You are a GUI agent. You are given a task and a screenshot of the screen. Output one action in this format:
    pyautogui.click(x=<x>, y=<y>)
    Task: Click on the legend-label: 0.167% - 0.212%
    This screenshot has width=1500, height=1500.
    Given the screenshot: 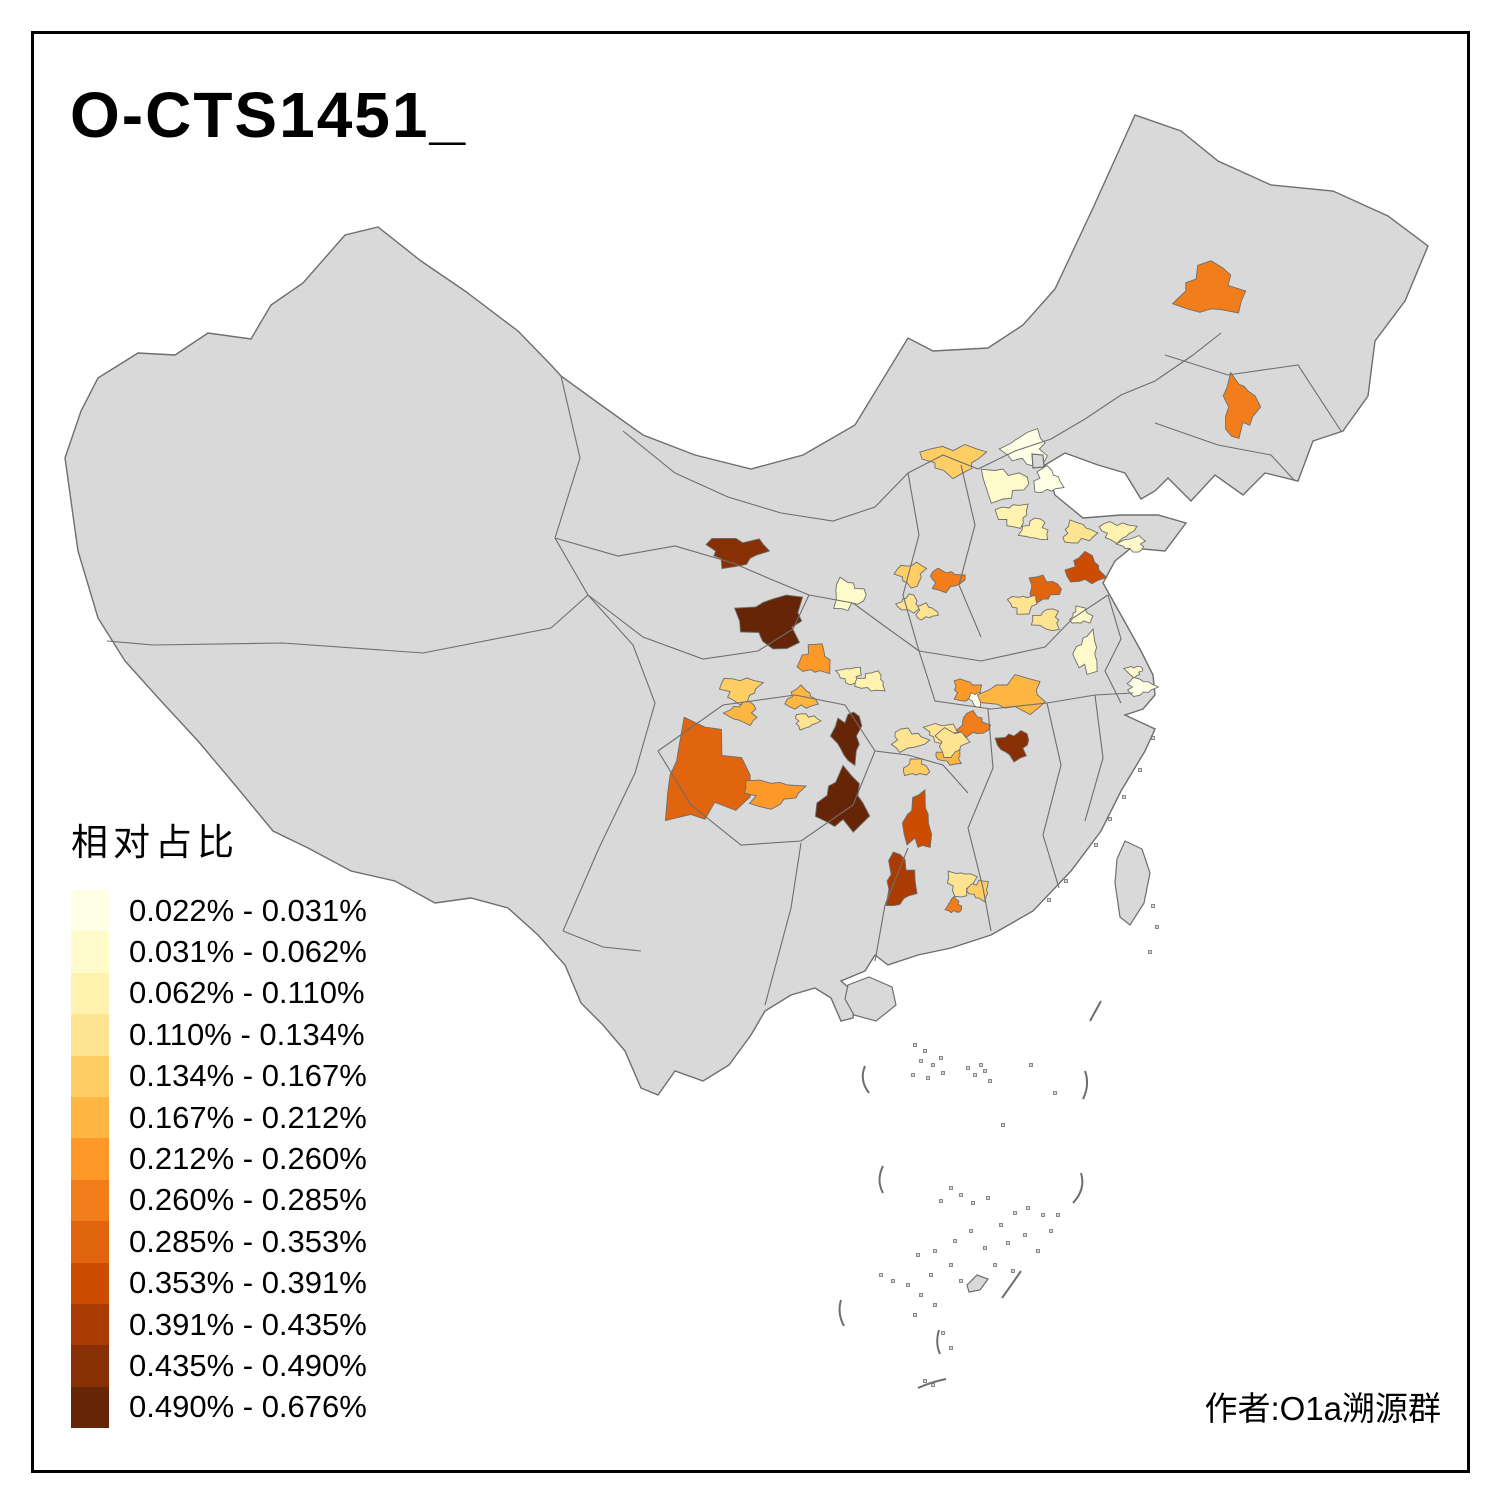 What is the action you would take?
    pyautogui.click(x=248, y=1117)
    